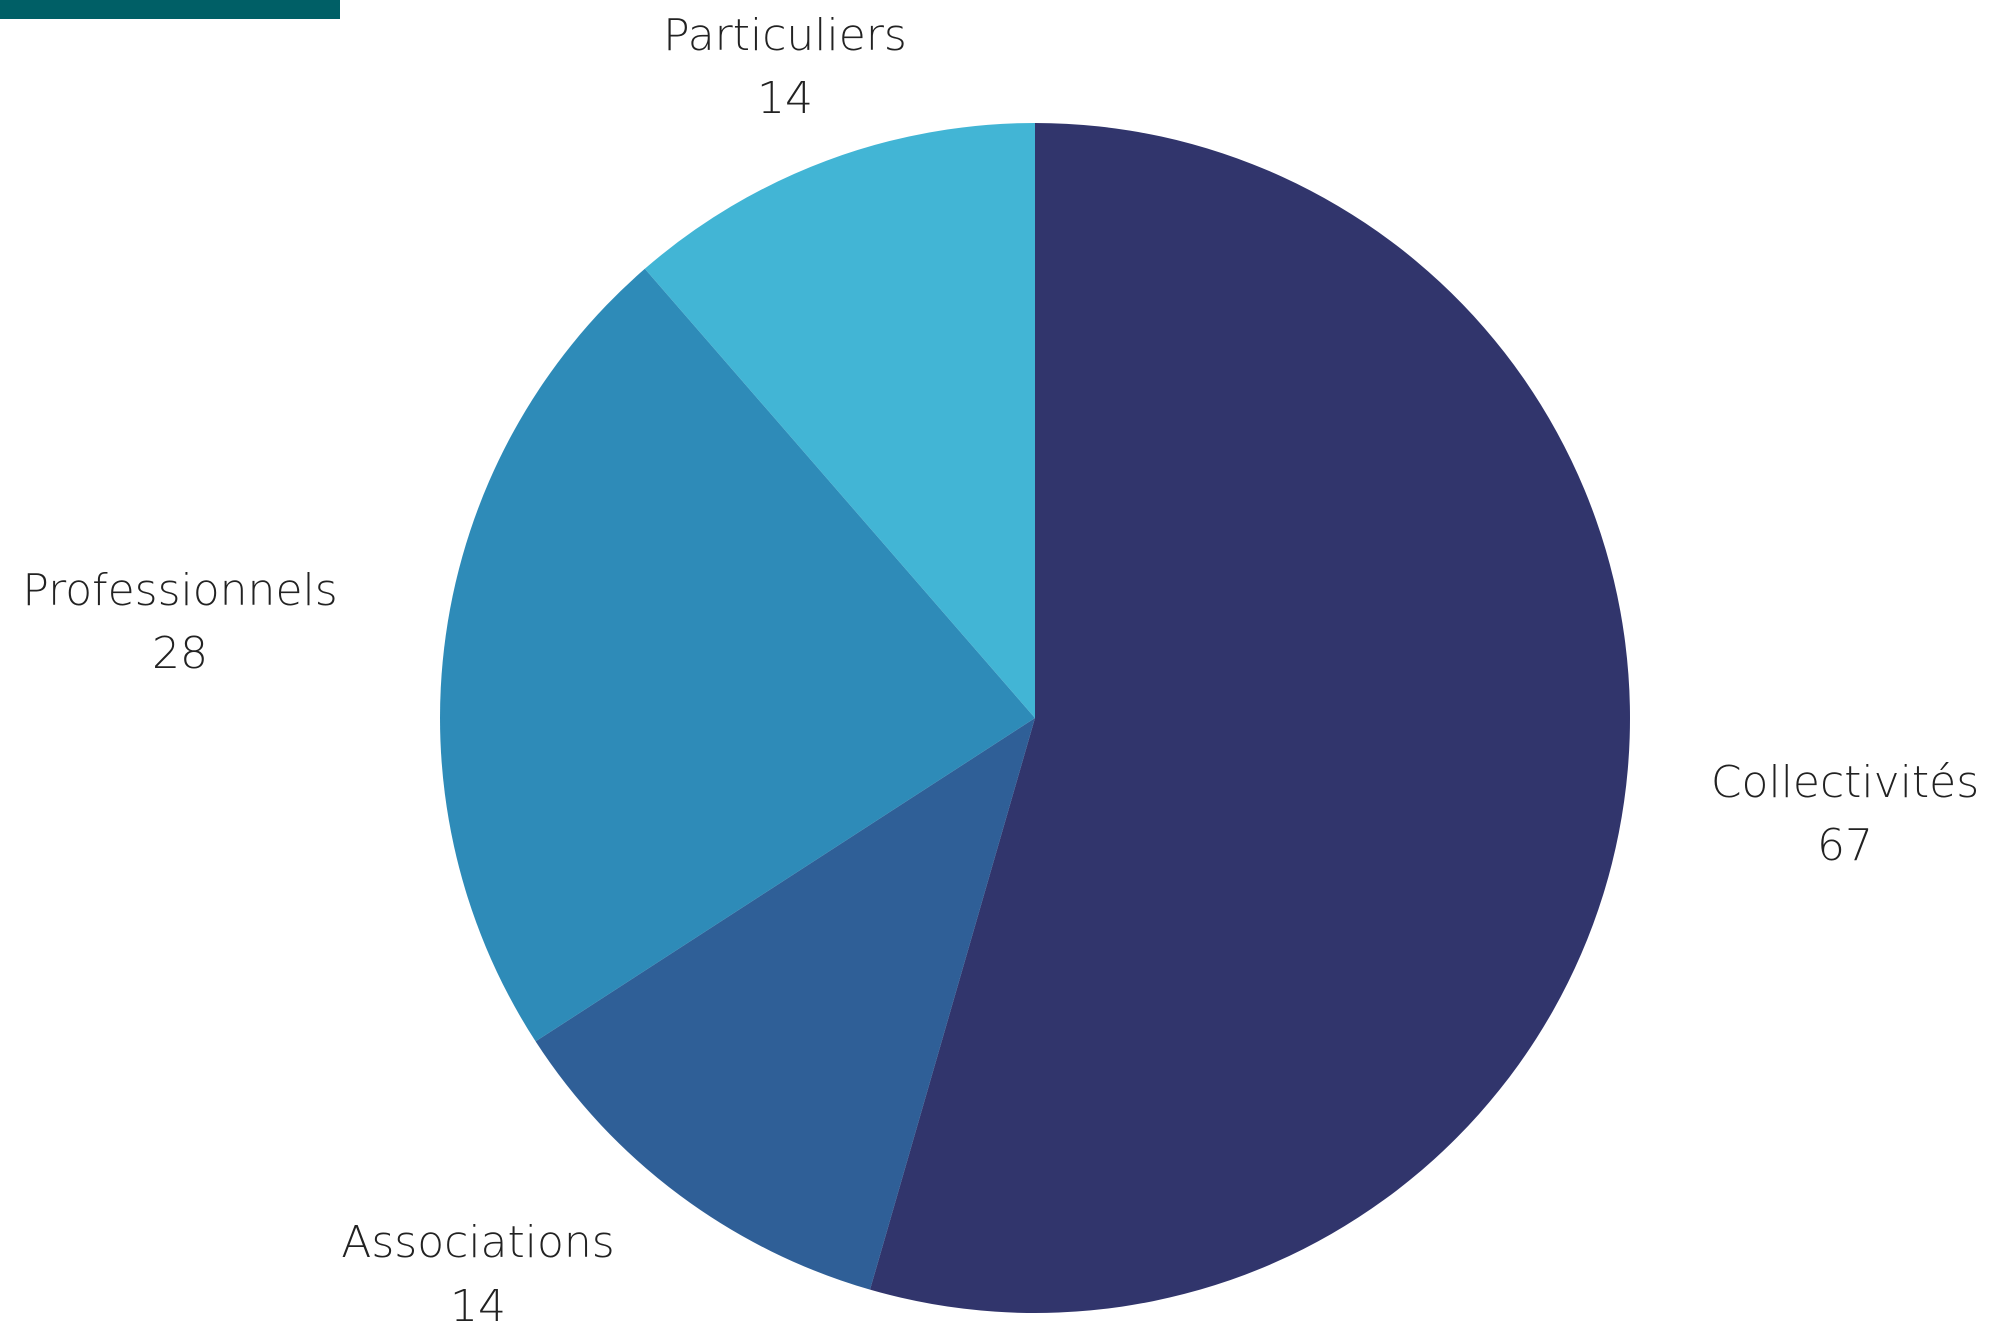 This screenshot has width=1995, height=1325. I want to click on slice-label-4: Particuliers, so click(785, 35).